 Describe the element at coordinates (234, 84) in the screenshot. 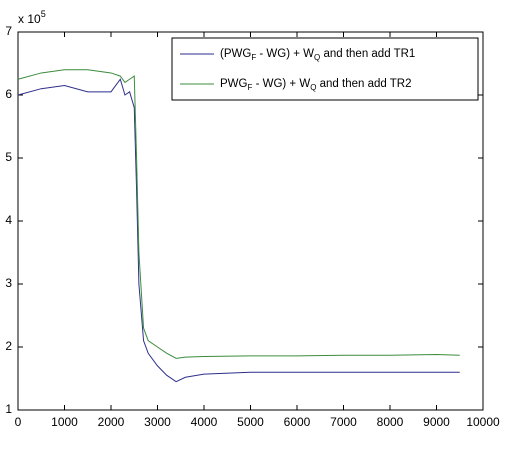

I see `legend-label-part: PWG` at that location.